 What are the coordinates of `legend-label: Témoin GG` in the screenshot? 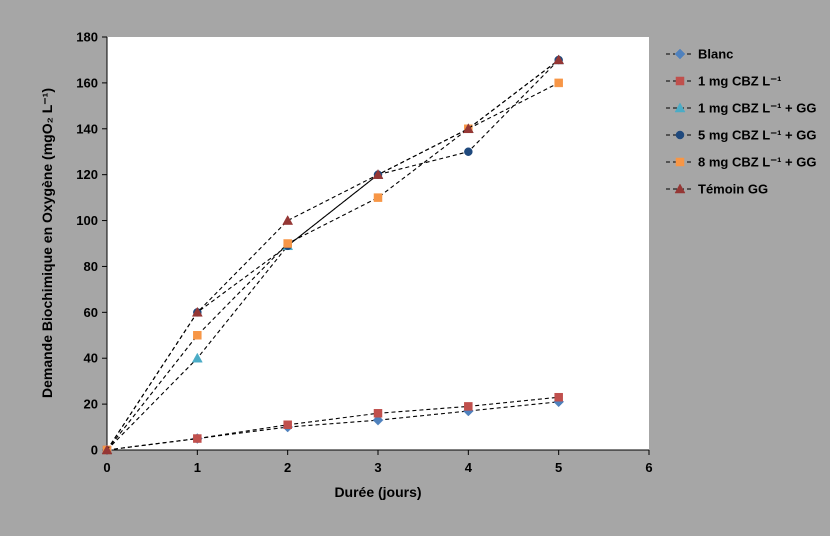 It's located at (733, 189).